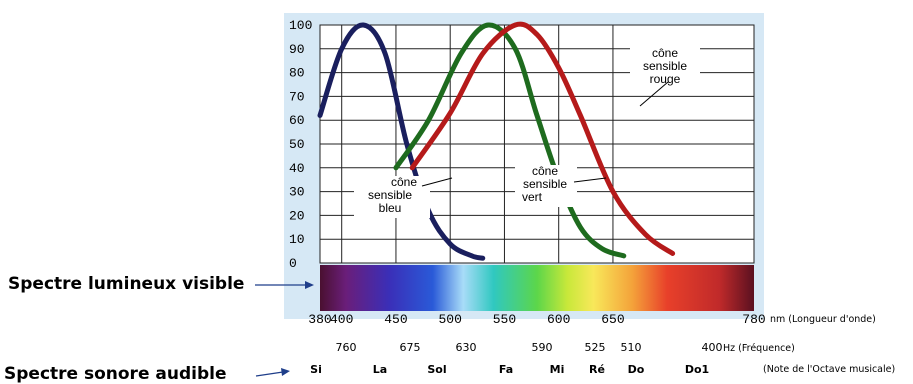  Describe the element at coordinates (319, 319) in the screenshot. I see `x-tick-label-0: 380` at that location.